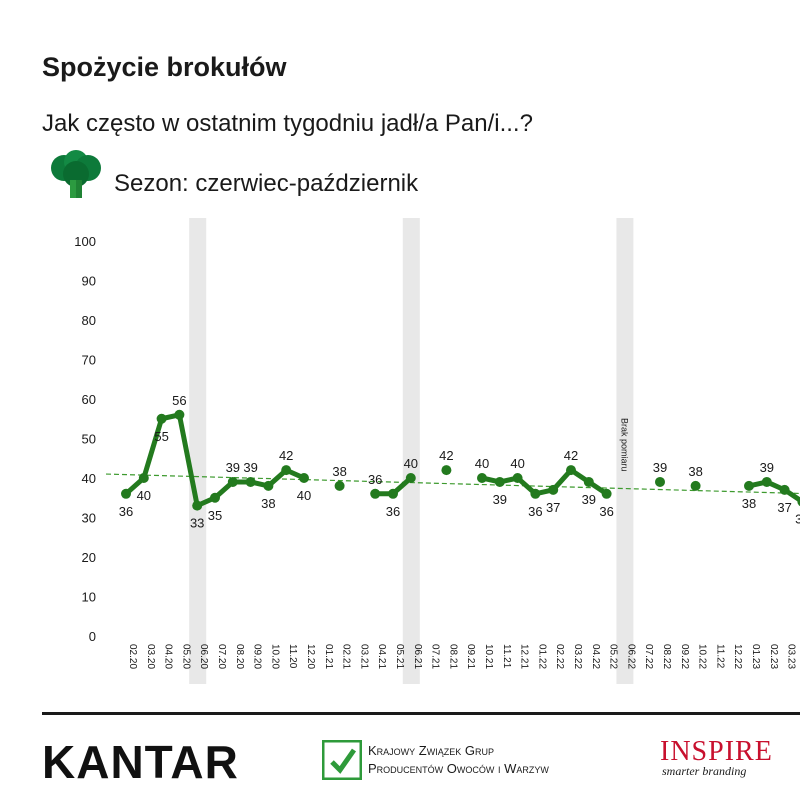 The width and height of the screenshot is (800, 800). Describe the element at coordinates (716, 757) in the screenshot. I see `inspire-logo: INSPIRE smarter branding` at that location.